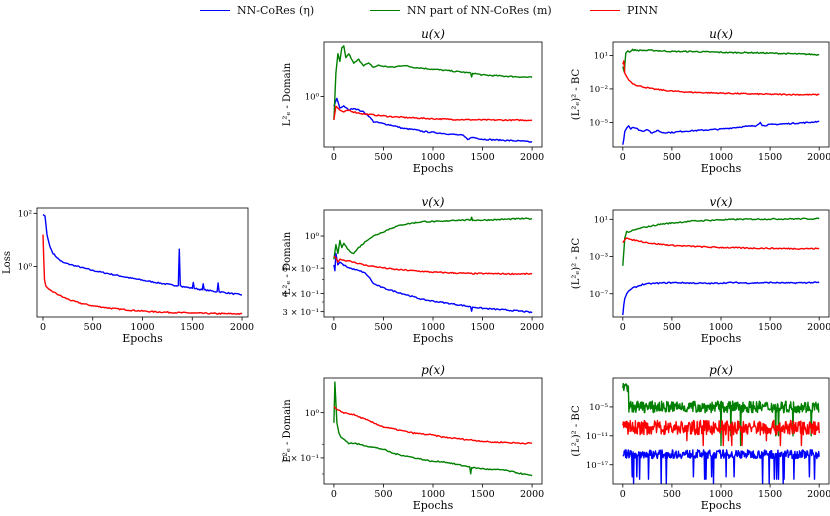  I want to click on legend-label: NN-CoRes (η), so click(276, 10).